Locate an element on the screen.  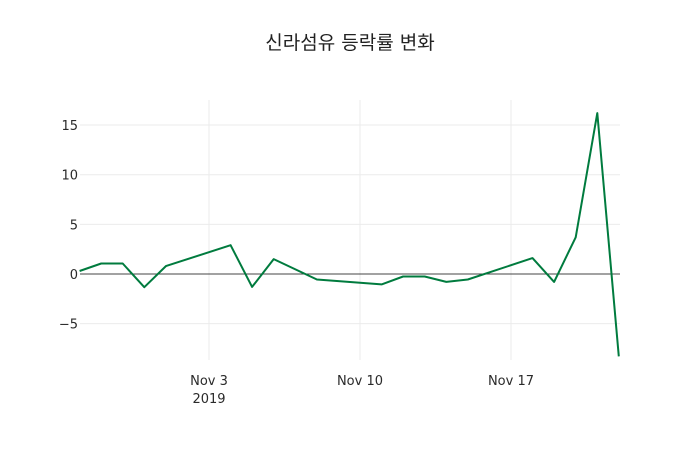
chart-title: 신라섬유 등락률 변화 is located at coordinates (350, 43).